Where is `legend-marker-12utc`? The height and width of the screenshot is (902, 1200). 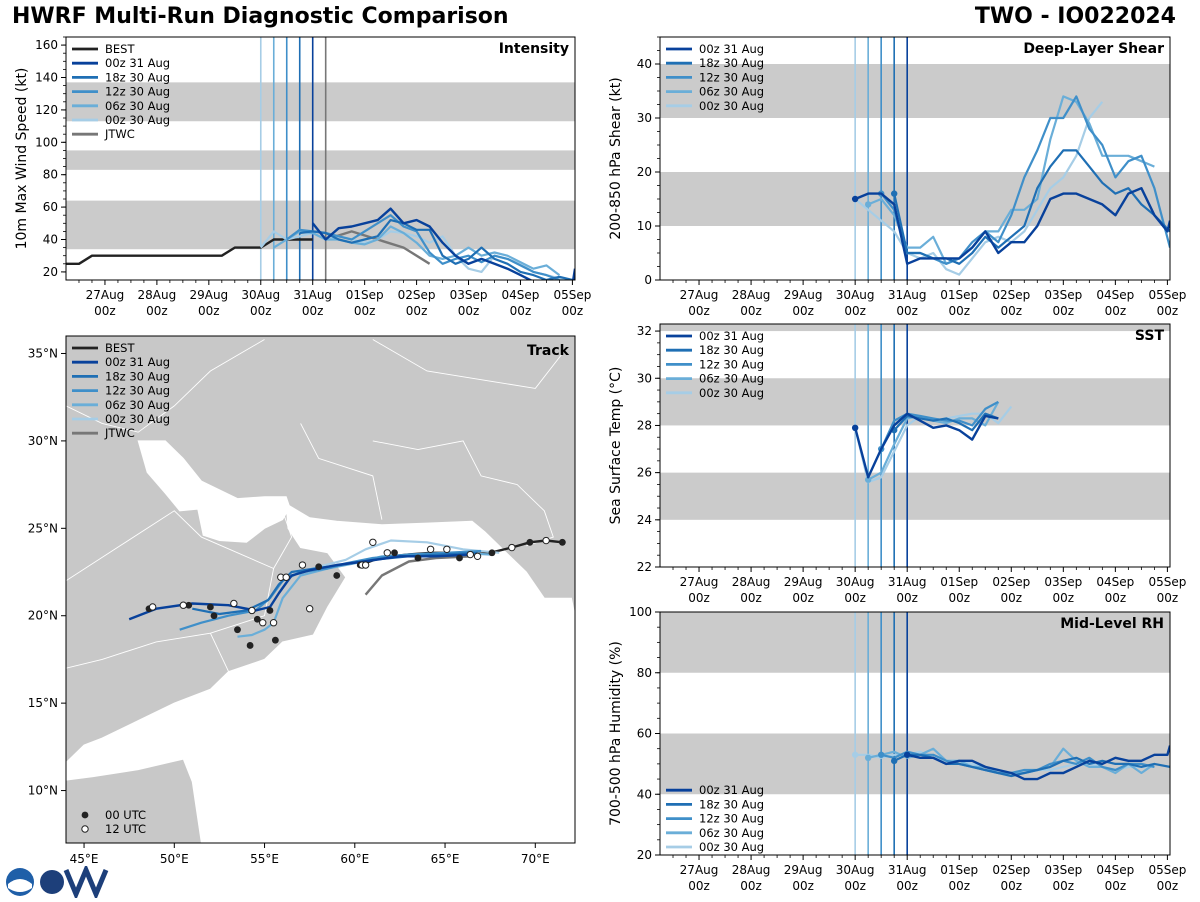
legend-marker-12utc is located at coordinates (85, 829).